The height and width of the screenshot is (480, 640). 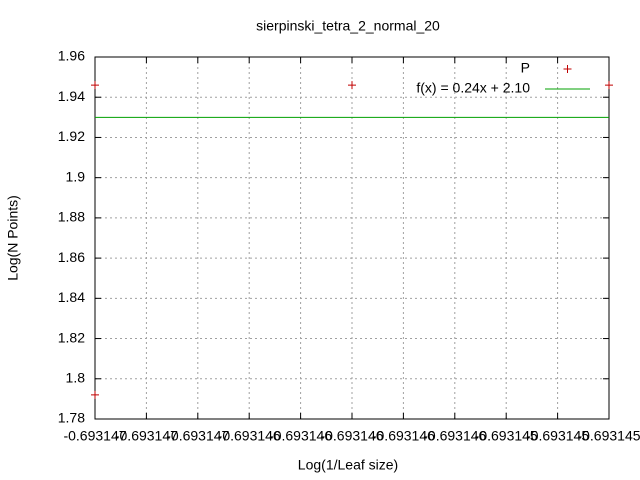 I want to click on legend-label: f(x) = 0.24x + 2.10, so click(x=473, y=88).